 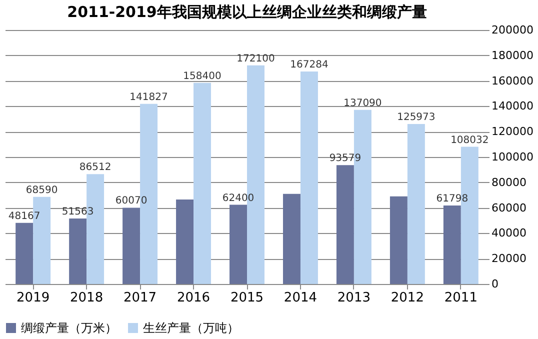 I want to click on data-label: 60070, so click(x=131, y=201).